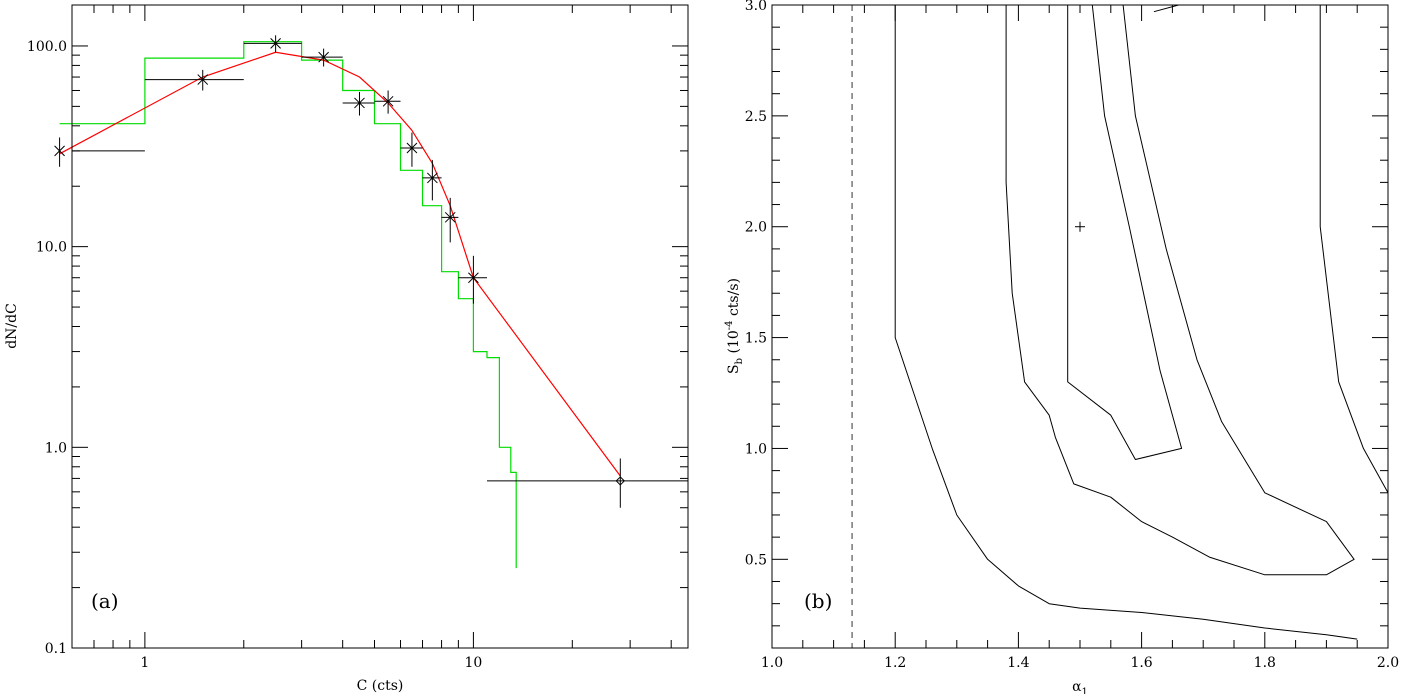 This screenshot has height=694, width=1402. Describe the element at coordinates (756, 339) in the screenshot. I see `y-tick-label: 1.5` at that location.